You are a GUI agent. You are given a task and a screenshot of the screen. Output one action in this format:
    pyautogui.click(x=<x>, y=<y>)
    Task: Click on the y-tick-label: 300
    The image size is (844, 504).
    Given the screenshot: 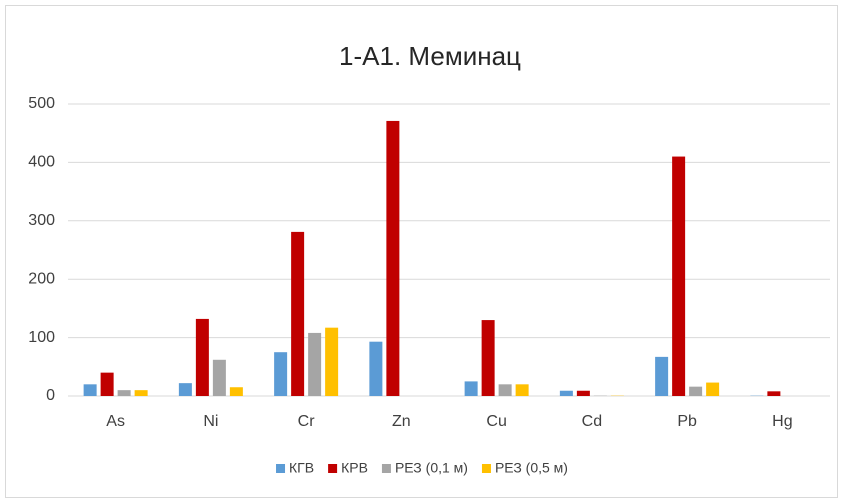 What is the action you would take?
    pyautogui.click(x=41, y=220)
    